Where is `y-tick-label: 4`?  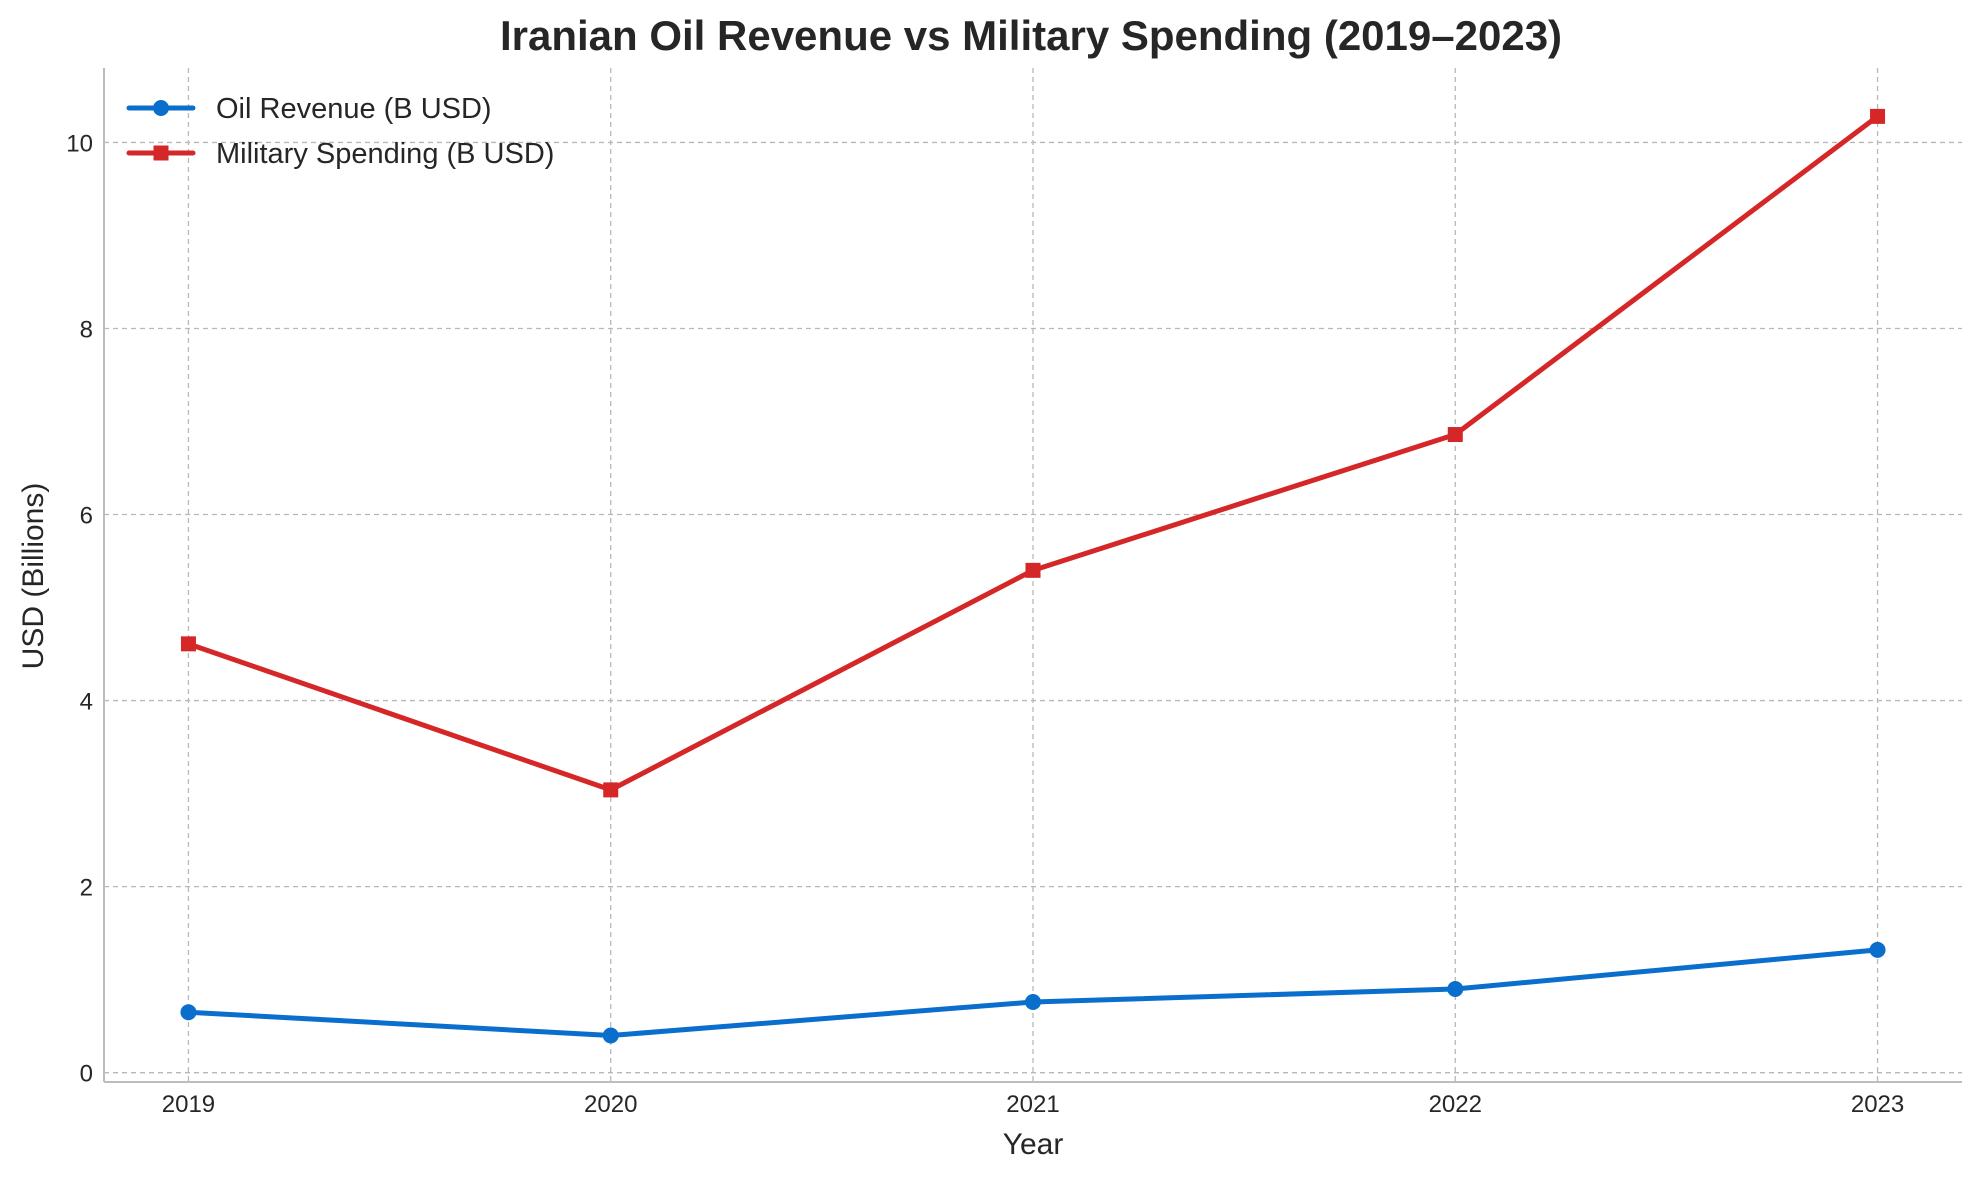 y-tick-label: 4 is located at coordinates (86, 702).